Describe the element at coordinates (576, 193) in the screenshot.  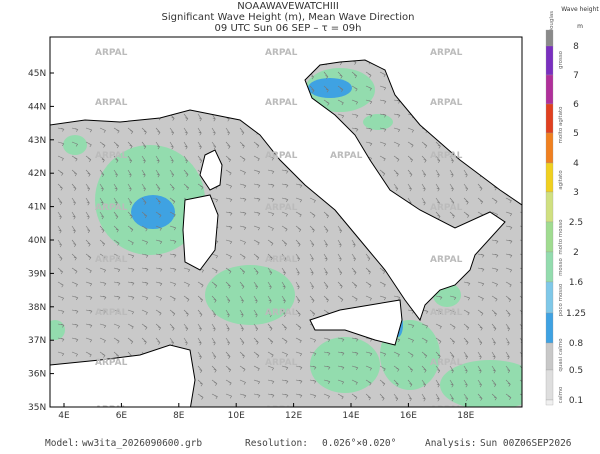
I see `colorbar-label: 3` at that location.